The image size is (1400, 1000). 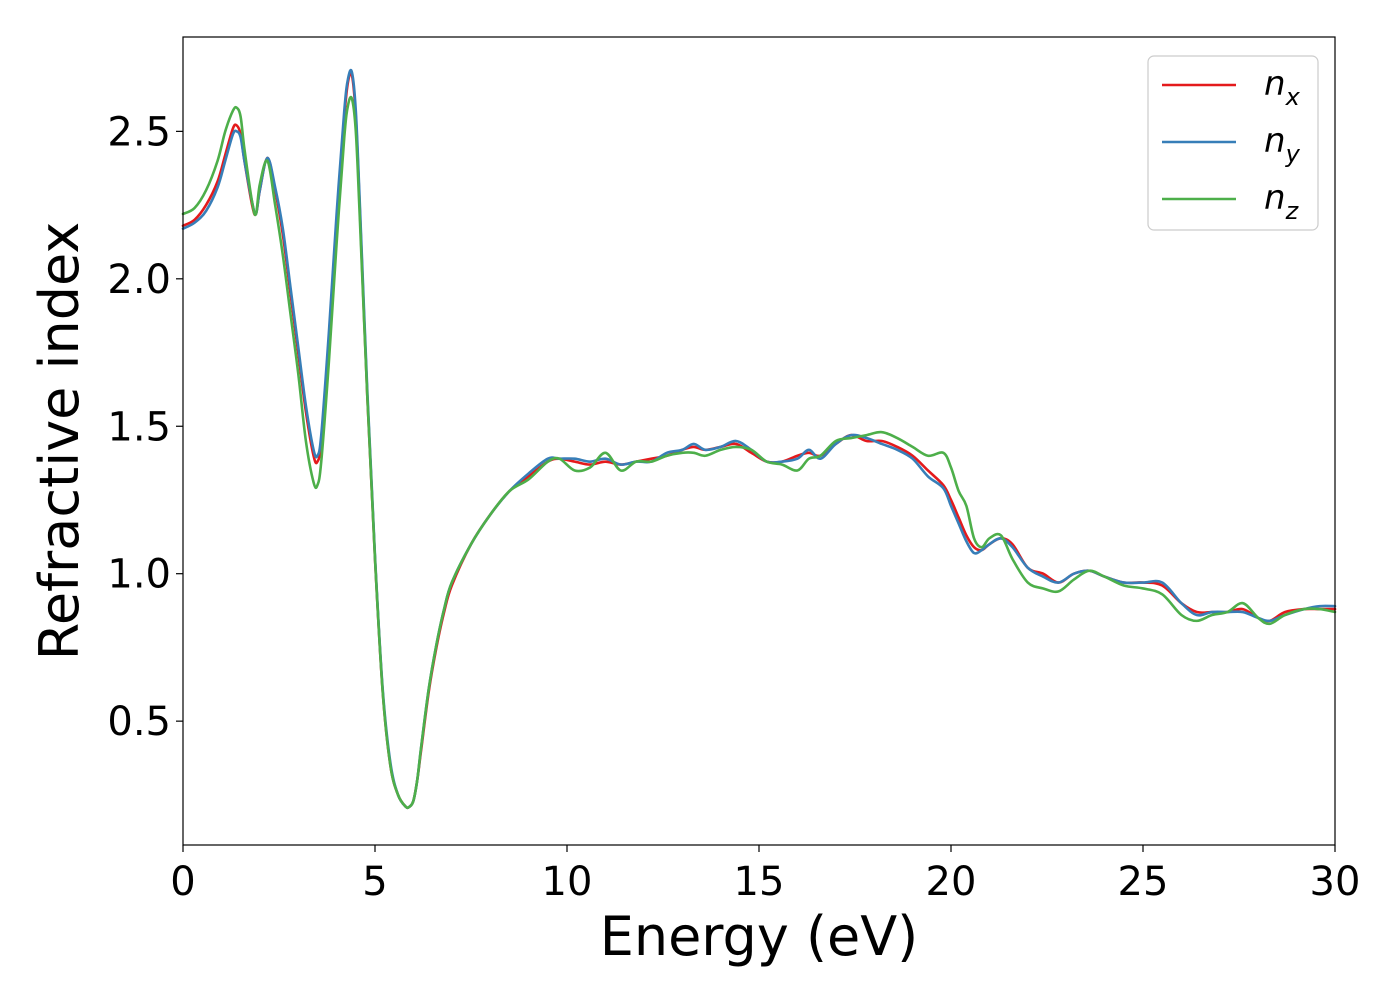 I want to click on y-tick-label: 1.5, so click(x=139, y=427).